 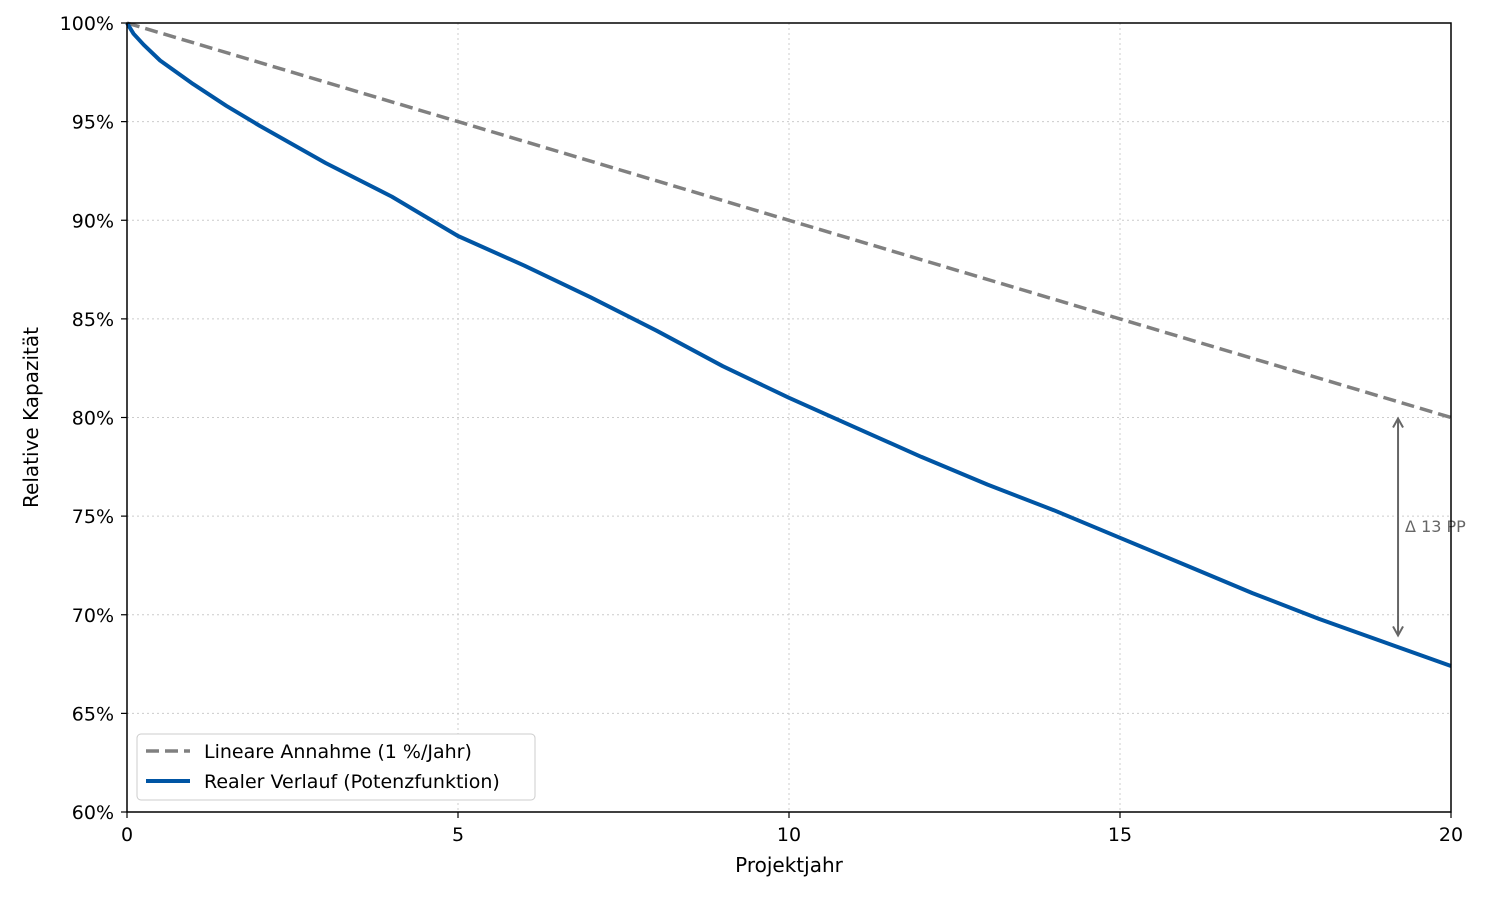 I want to click on legend-label-linear: Lineare Annahme (1 %/Jahr), so click(x=338, y=752).